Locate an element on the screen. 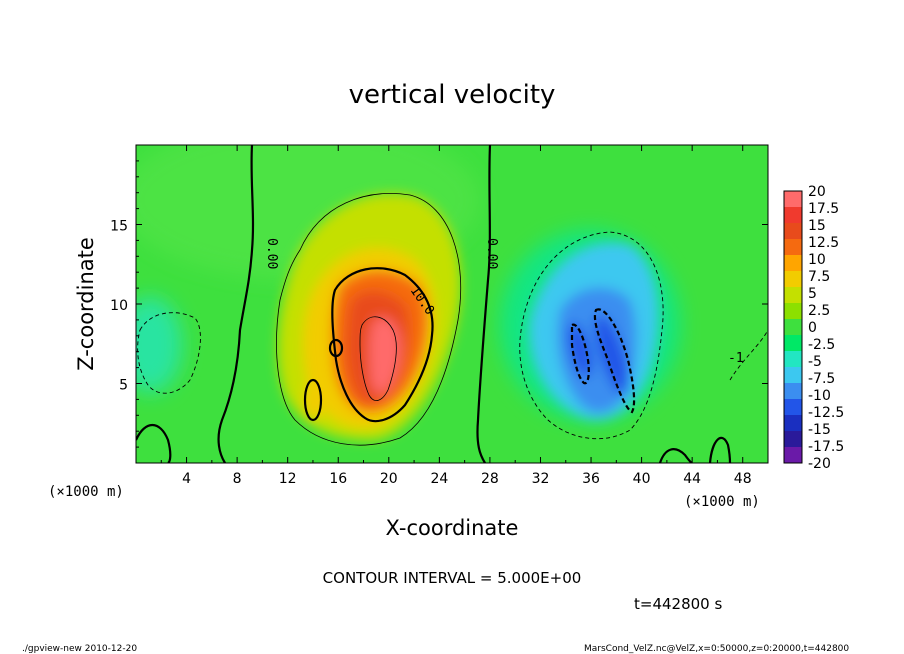 The height and width of the screenshot is (654, 904). colorbar-label: -20 is located at coordinates (819, 464).